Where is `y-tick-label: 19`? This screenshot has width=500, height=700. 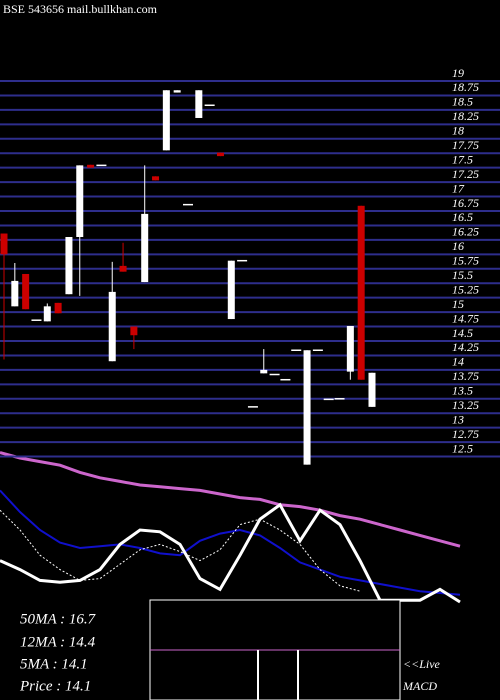
y-tick-label: 19 is located at coordinates (458, 73).